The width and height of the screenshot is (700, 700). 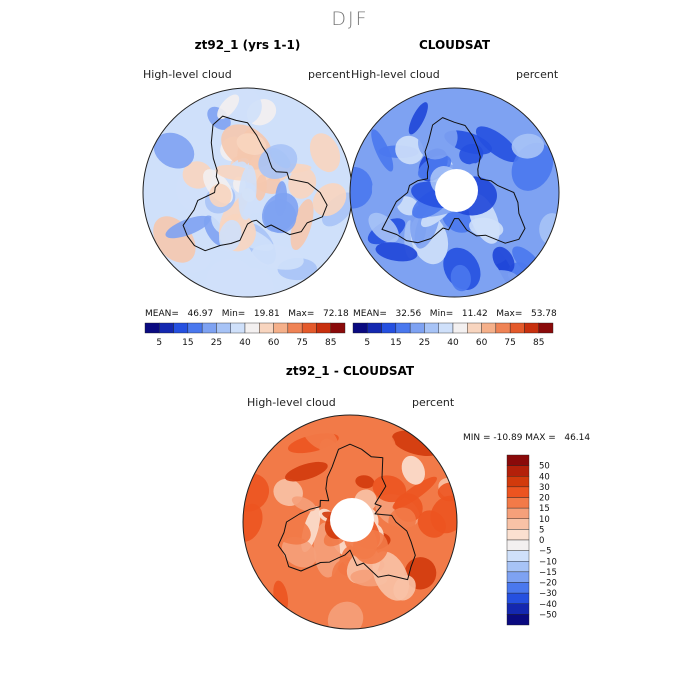 What do you see at coordinates (455, 314) in the screenshot?
I see `obs-stats: MEAN= 32.56 Min= 11.42 Max= 53.78` at bounding box center [455, 314].